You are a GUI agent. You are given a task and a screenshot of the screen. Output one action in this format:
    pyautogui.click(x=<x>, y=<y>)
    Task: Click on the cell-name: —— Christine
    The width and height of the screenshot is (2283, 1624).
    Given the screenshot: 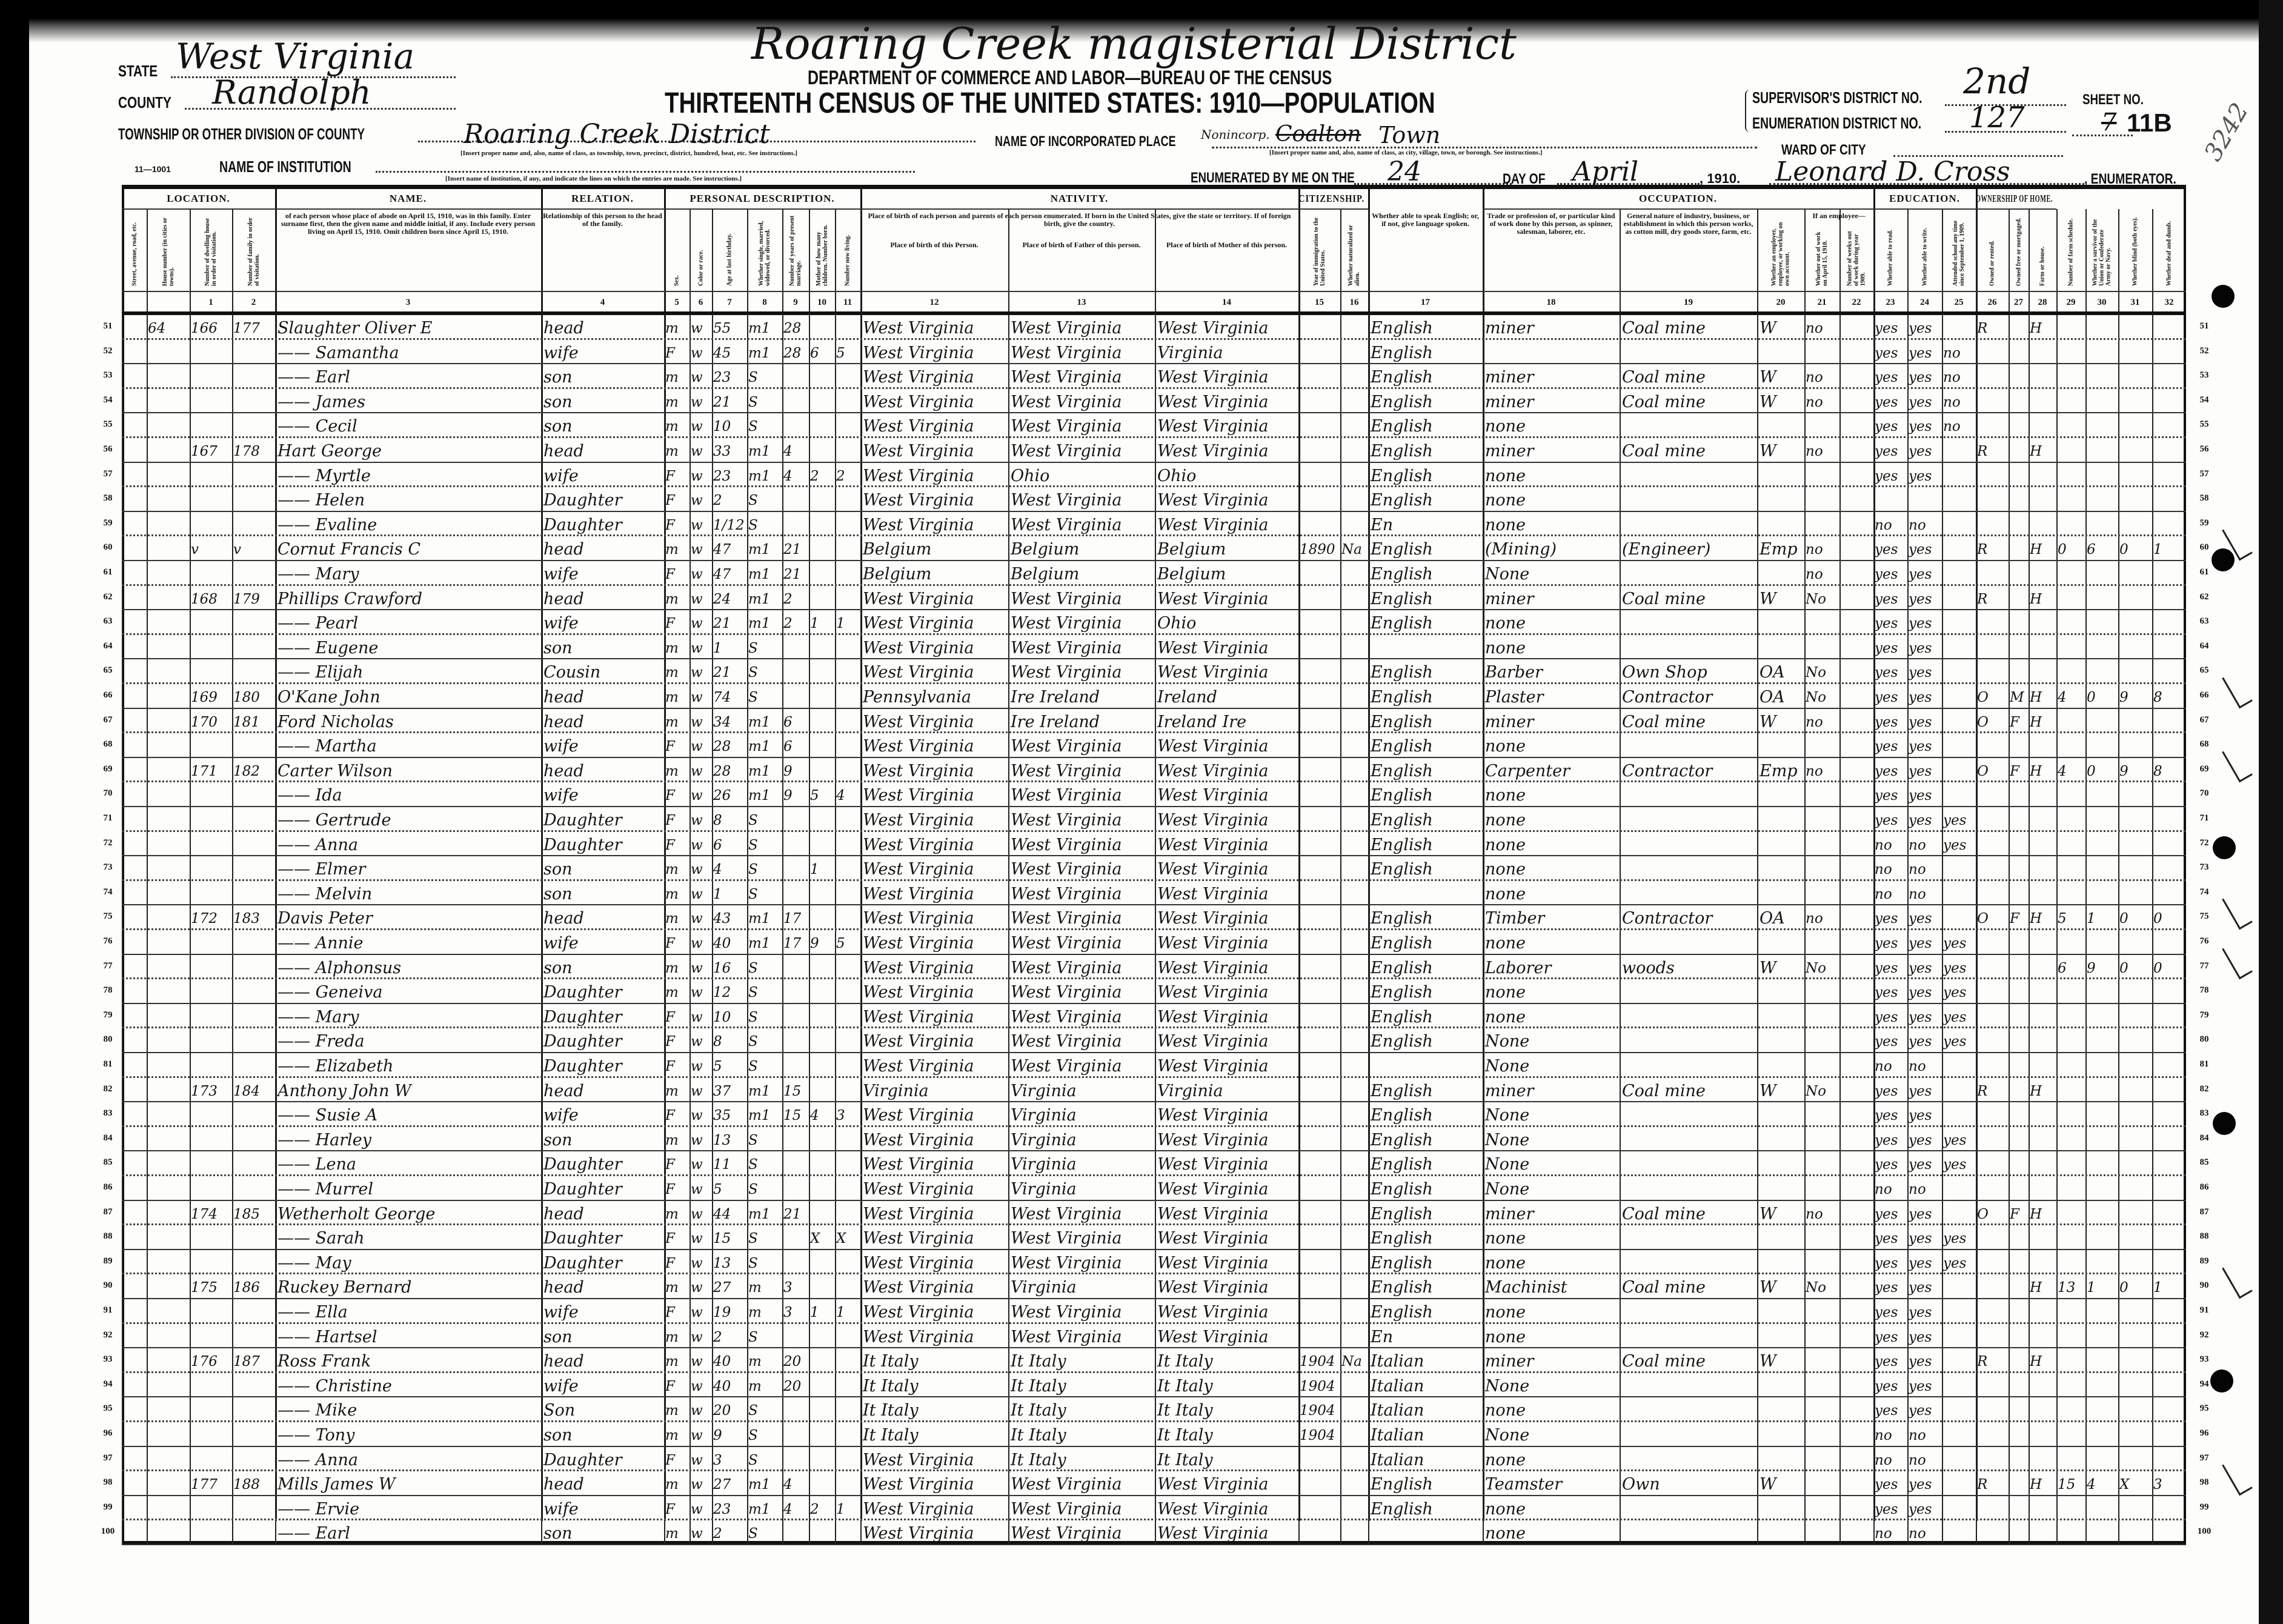 What is the action you would take?
    pyautogui.click(x=334, y=1386)
    